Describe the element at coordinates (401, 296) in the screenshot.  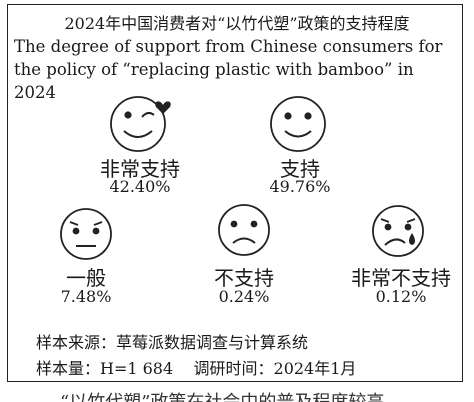
I see `value-label-very-not-support: 0.12%` at that location.